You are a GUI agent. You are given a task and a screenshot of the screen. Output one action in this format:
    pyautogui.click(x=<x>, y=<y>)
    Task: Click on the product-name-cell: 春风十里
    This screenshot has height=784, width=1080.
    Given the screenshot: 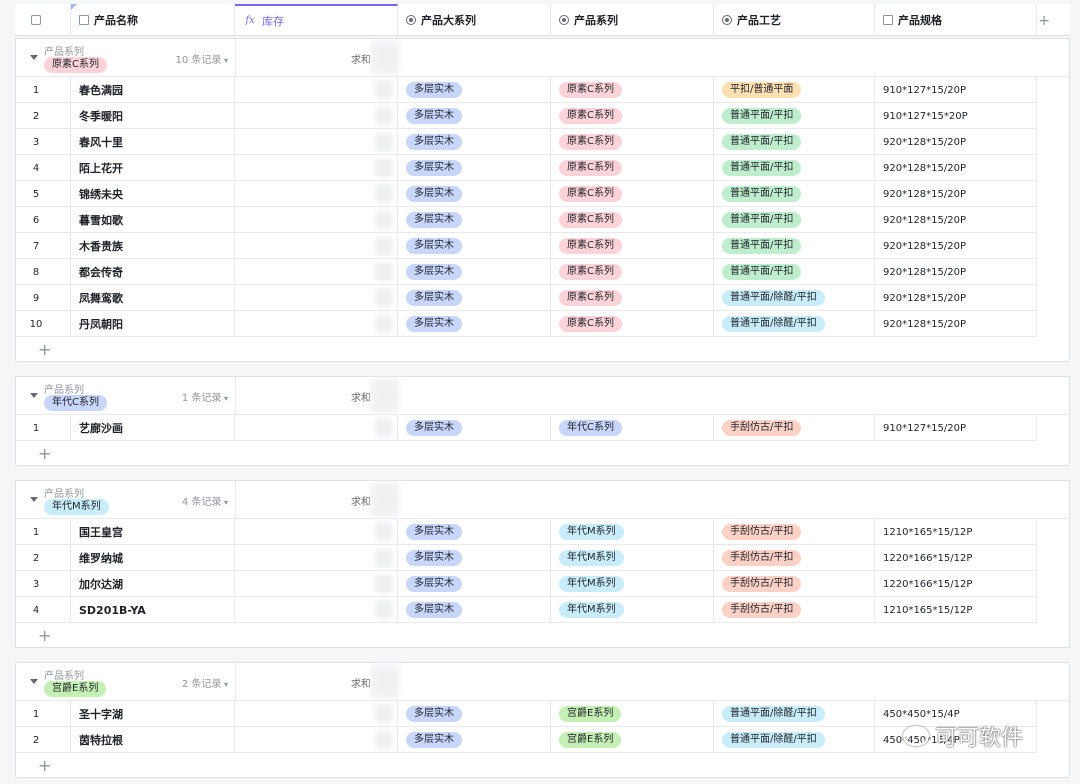 What is the action you would take?
    pyautogui.click(x=153, y=142)
    